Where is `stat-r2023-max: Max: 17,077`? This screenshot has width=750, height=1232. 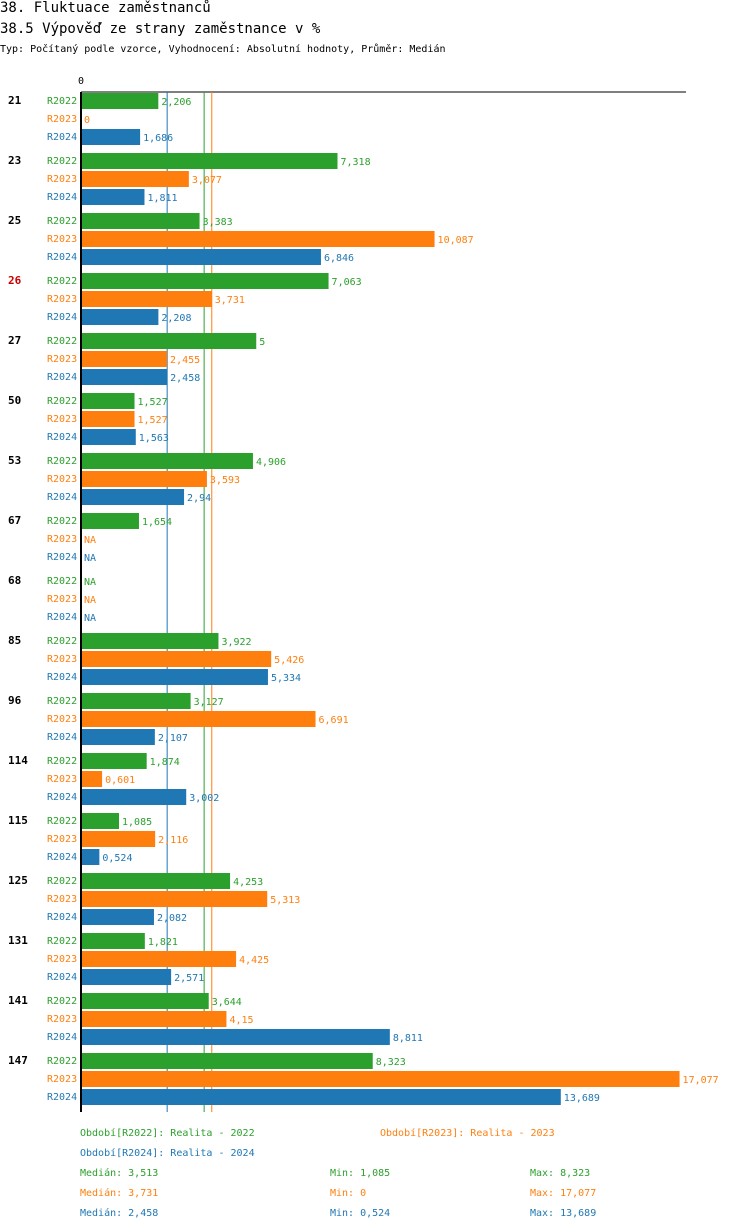
stat-r2023-max: Max: 17,077 is located at coordinates (563, 1193).